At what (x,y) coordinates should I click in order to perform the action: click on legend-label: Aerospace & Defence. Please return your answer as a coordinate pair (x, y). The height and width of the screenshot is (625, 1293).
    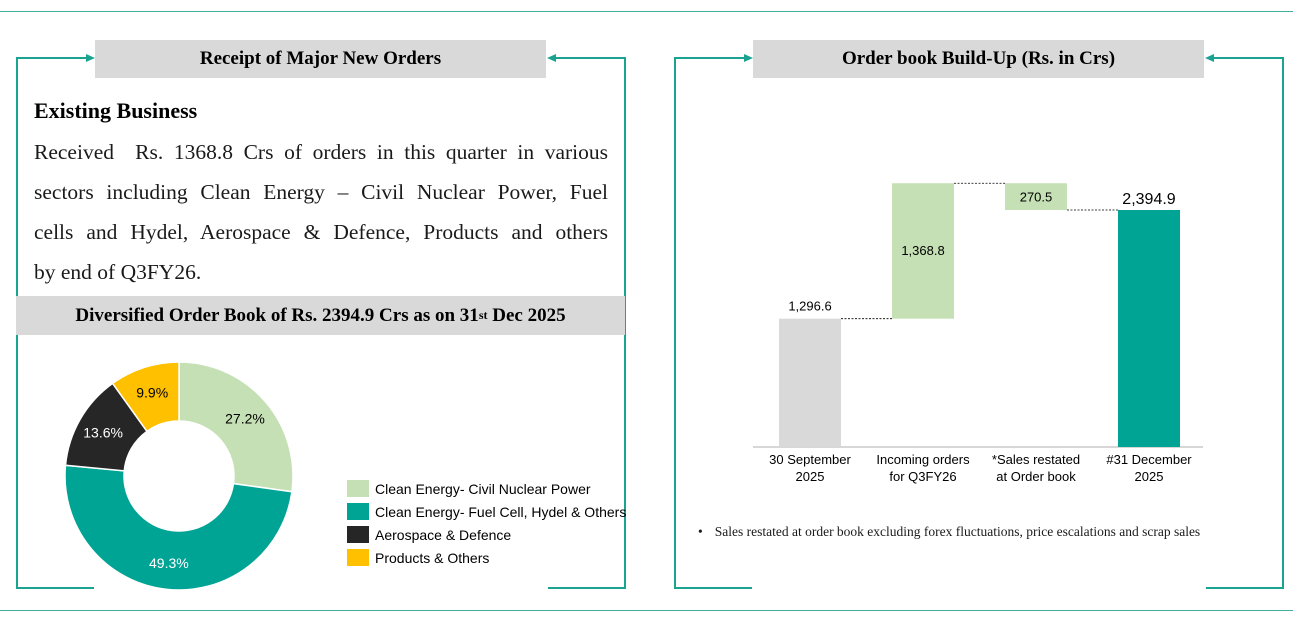
    Looking at the image, I should click on (443, 534).